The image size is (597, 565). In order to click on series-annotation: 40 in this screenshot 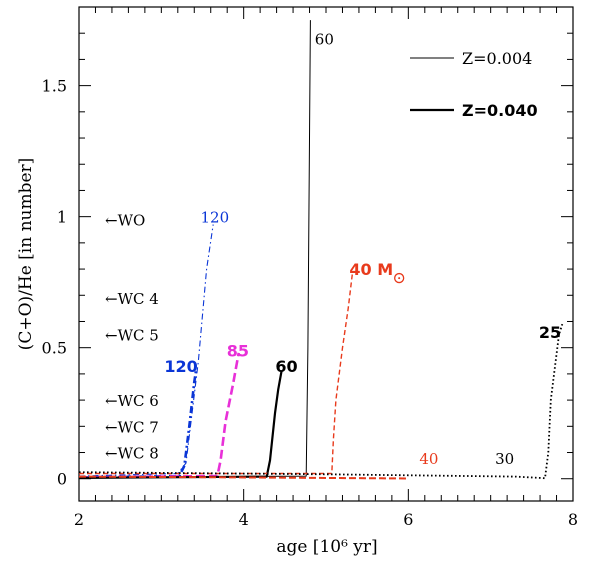, I will do `click(428, 459)`.